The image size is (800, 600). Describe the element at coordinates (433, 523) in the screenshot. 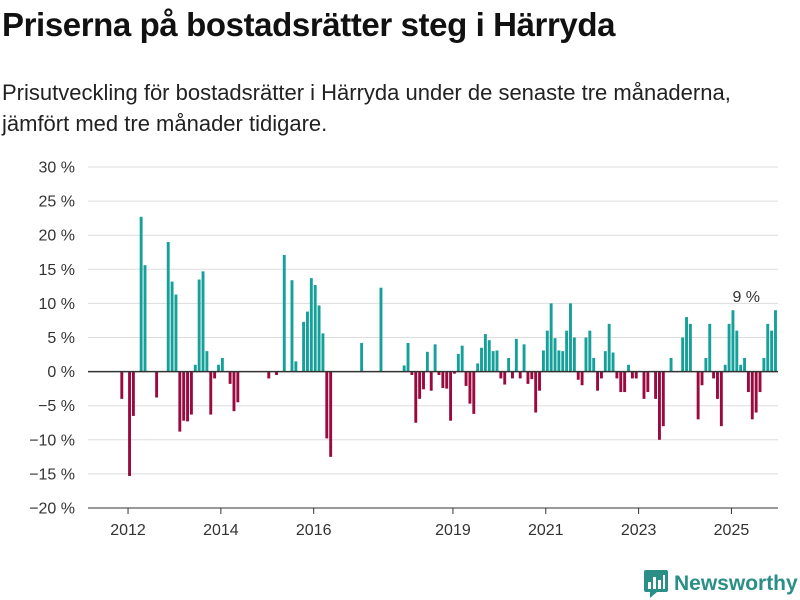

I see `x-axis: 2012 2014 2016 2019 2021 2023 2025` at that location.